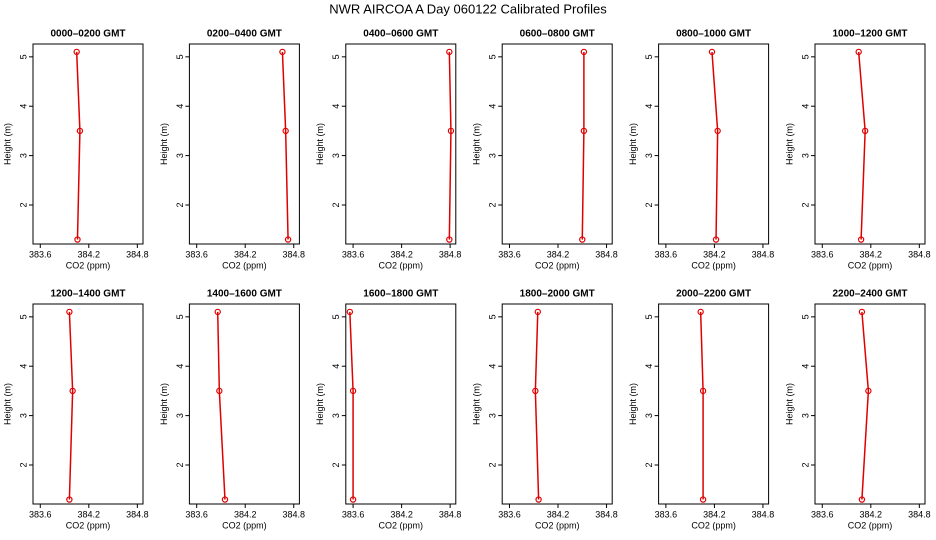 Image resolution: width=936 pixels, height=540 pixels. I want to click on panel-title: 0000–0200 GMT, so click(87, 34).